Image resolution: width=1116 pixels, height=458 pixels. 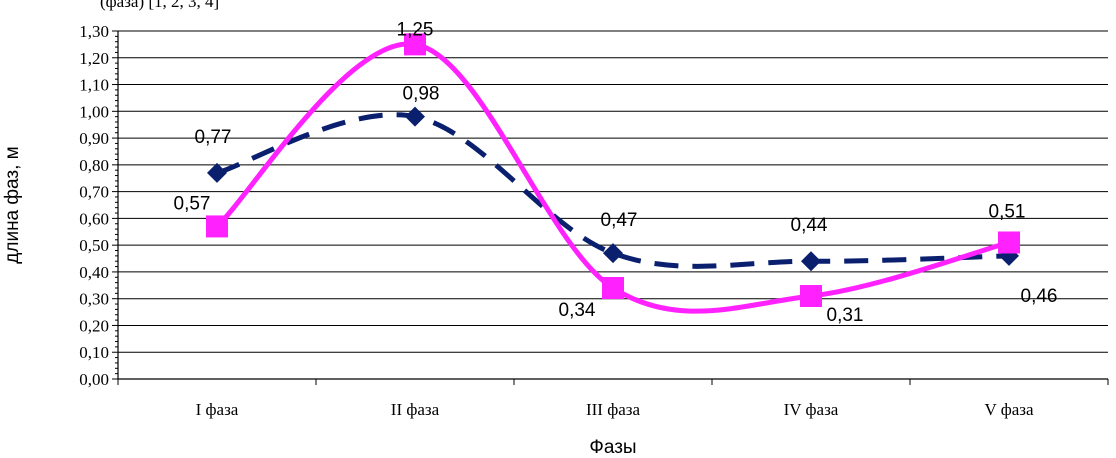 I want to click on y-tick-label: 0,30, so click(x=94, y=299).